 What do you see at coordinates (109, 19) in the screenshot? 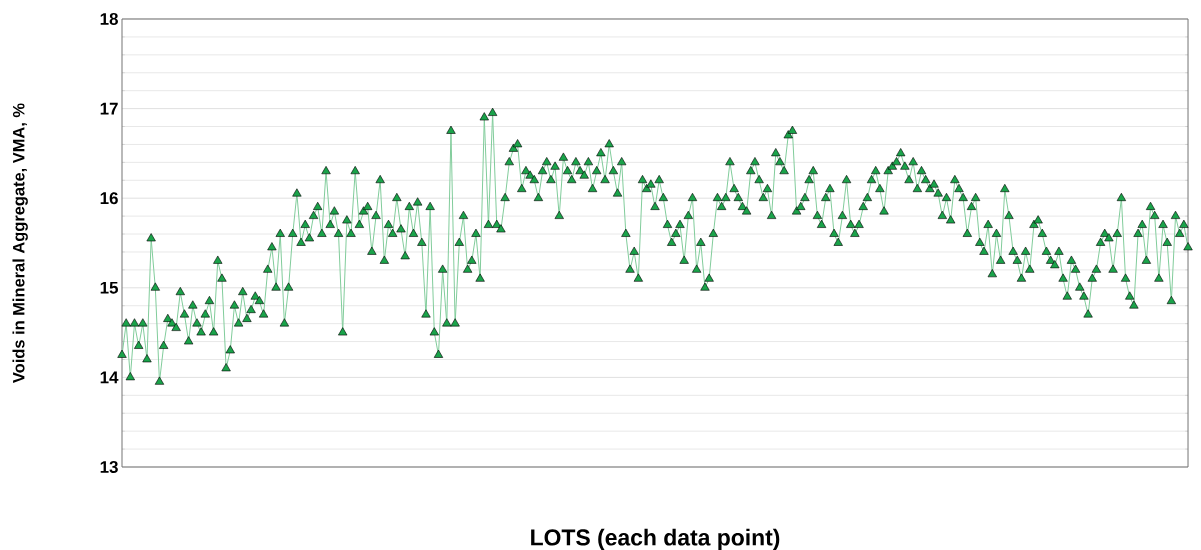
I see `y-tick-label: 18` at bounding box center [109, 19].